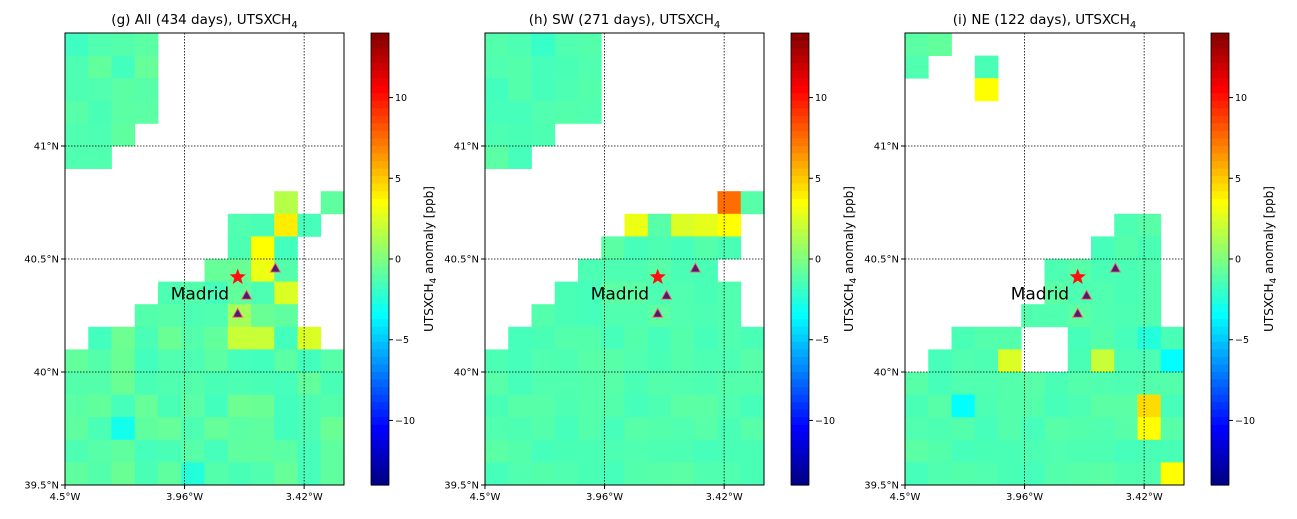 The width and height of the screenshot is (1297, 519). What do you see at coordinates (41, 486) in the screenshot?
I see `y-tick-label: 39.5°N` at bounding box center [41, 486].